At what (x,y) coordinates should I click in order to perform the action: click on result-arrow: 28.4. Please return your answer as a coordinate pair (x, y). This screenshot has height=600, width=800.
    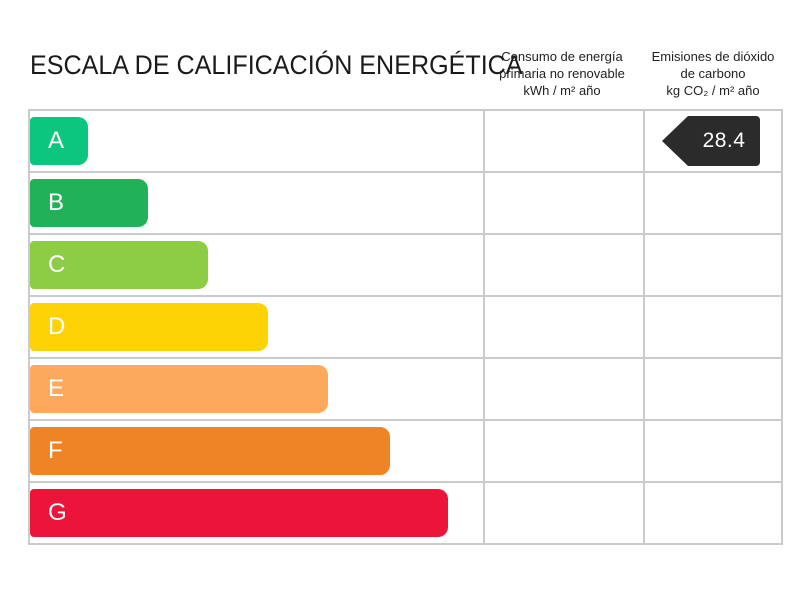
    Looking at the image, I should click on (711, 141).